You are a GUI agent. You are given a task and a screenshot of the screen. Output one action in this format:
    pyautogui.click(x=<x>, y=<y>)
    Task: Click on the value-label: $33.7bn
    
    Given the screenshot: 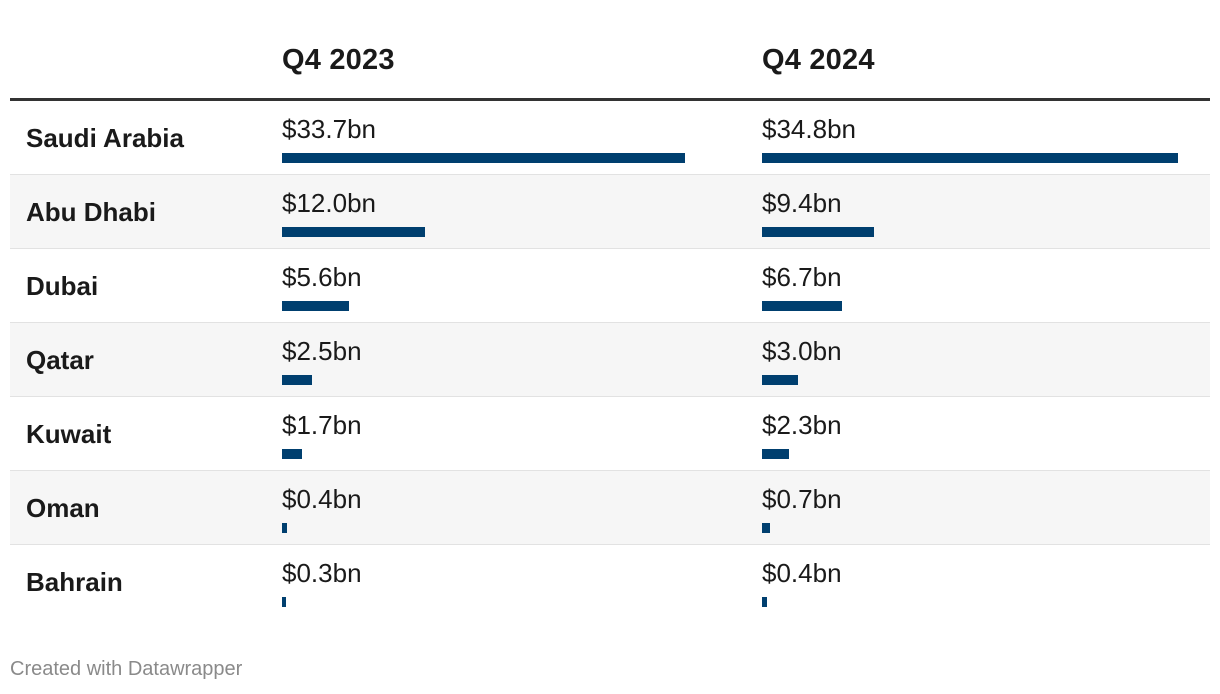 What is the action you would take?
    pyautogui.click(x=329, y=129)
    